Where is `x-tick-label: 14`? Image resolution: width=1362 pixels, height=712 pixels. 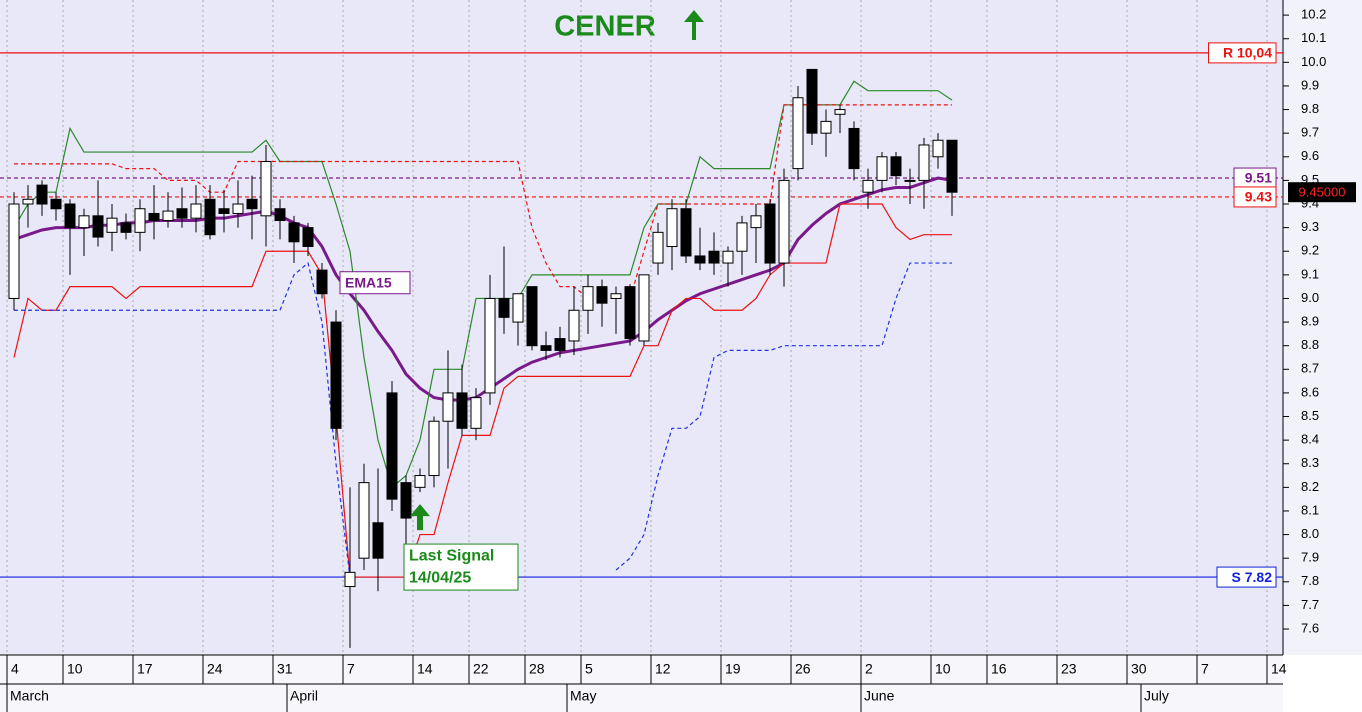
x-tick-label: 14 is located at coordinates (425, 669).